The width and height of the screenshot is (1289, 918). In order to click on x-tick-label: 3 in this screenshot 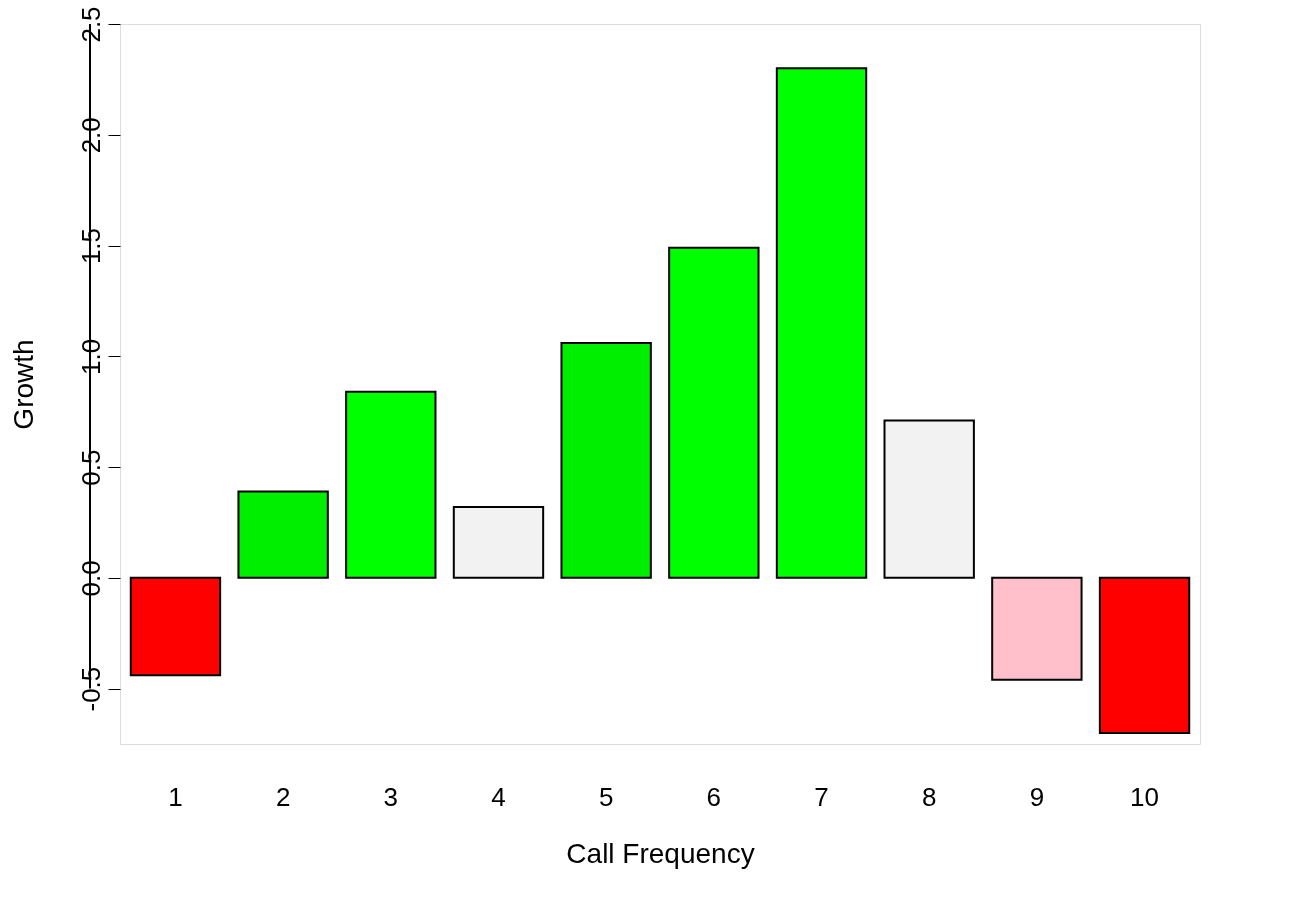, I will do `click(391, 796)`.